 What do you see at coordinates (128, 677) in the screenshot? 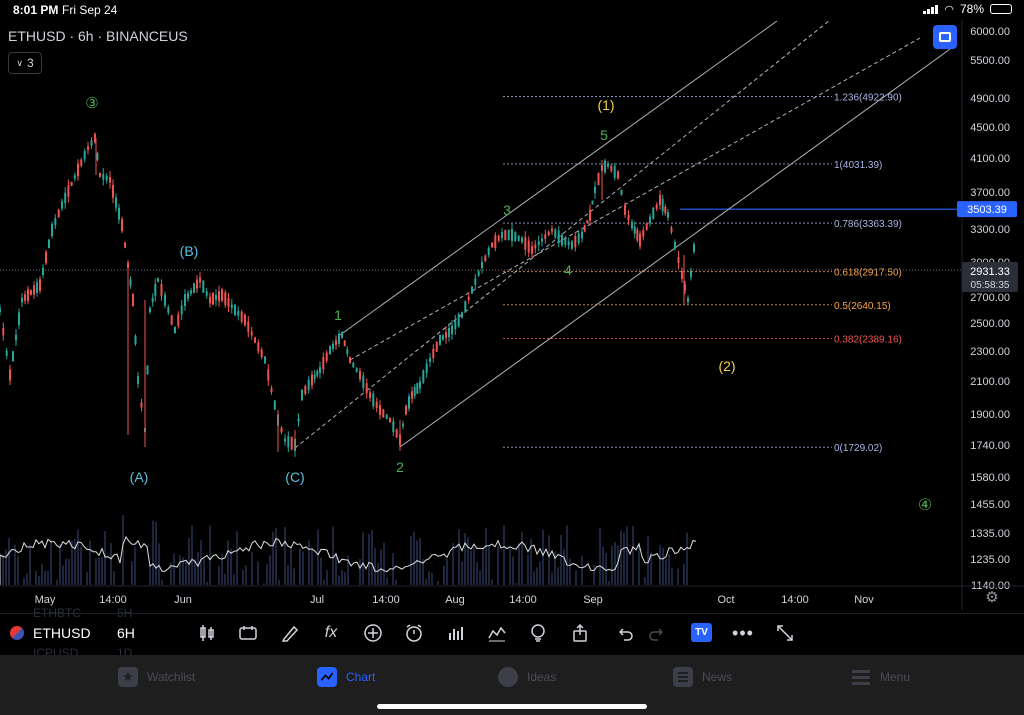
I see `star-icon: ★` at bounding box center [128, 677].